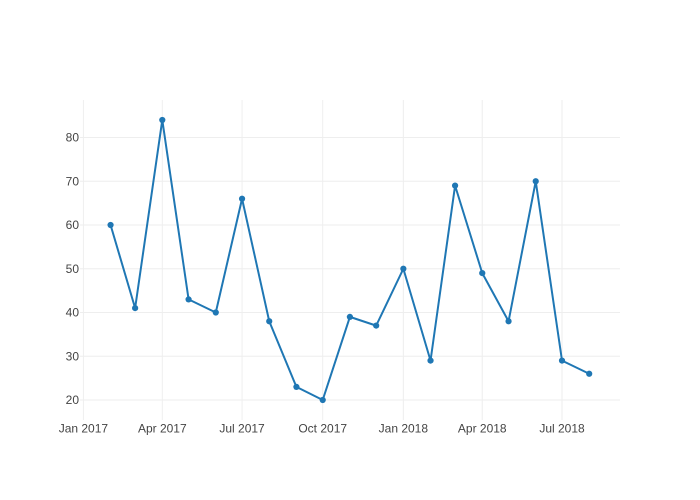 The image size is (700, 500). I want to click on svg-text: 70, so click(73, 181).